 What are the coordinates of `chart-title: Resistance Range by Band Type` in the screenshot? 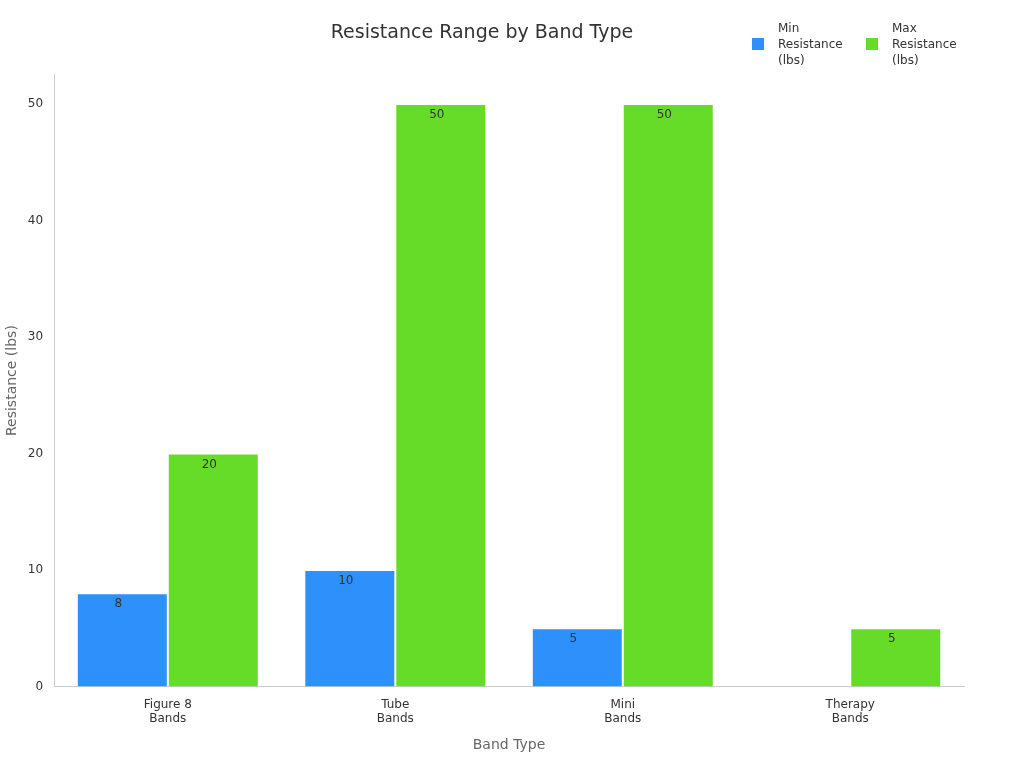 It's located at (482, 31).